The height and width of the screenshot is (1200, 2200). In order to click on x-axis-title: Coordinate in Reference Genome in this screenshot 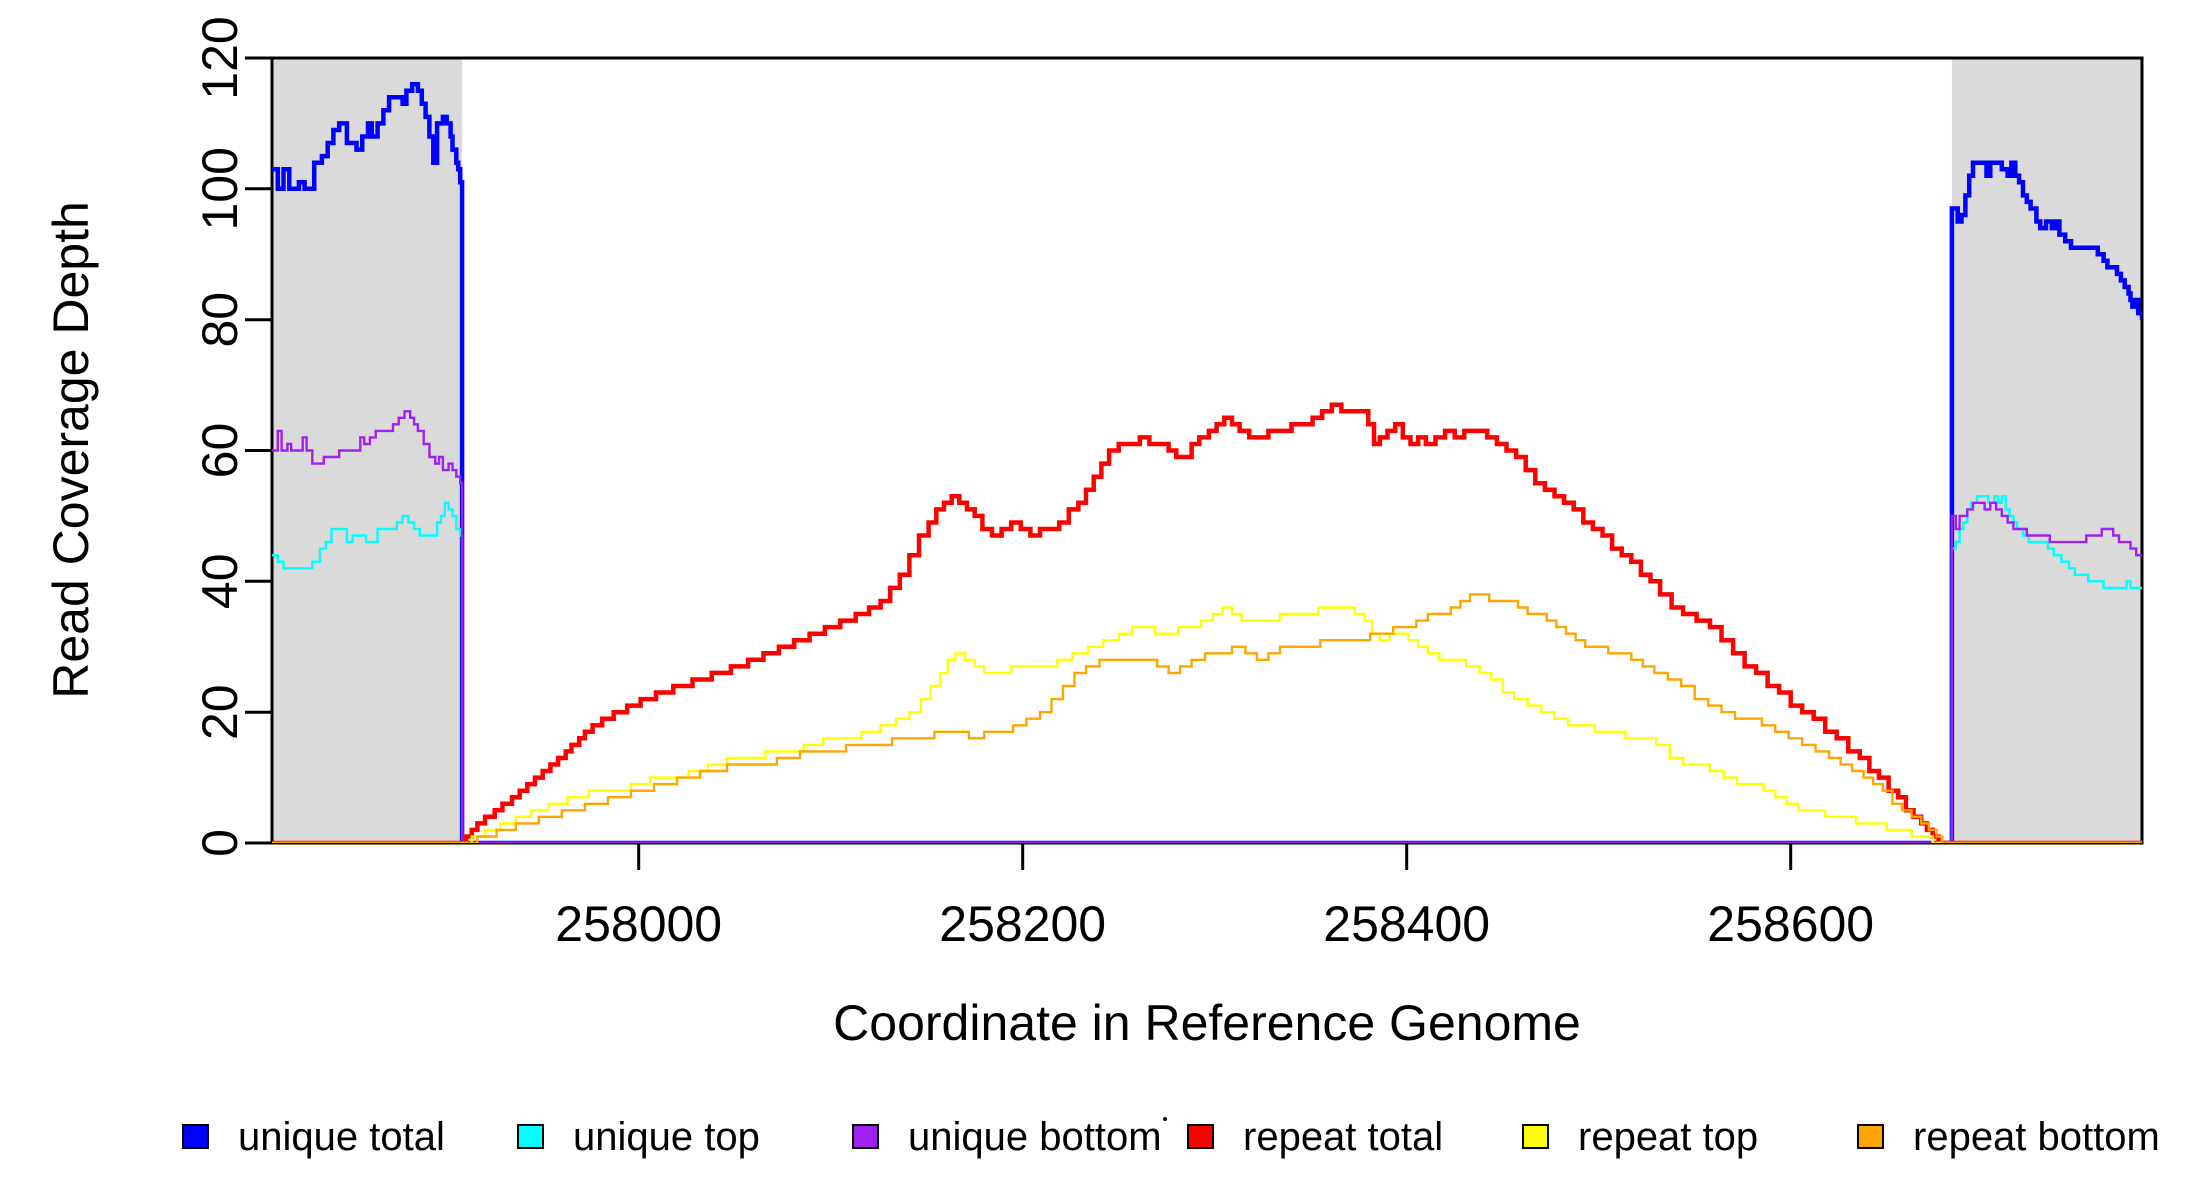, I will do `click(1207, 1023)`.